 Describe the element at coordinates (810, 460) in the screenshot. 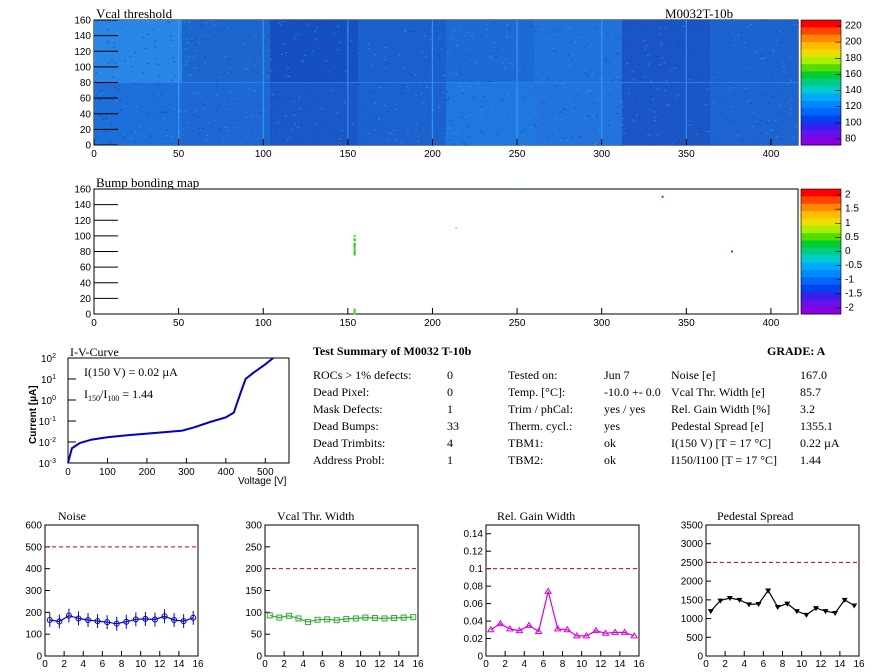

I see `summary-value: 1.44` at that location.